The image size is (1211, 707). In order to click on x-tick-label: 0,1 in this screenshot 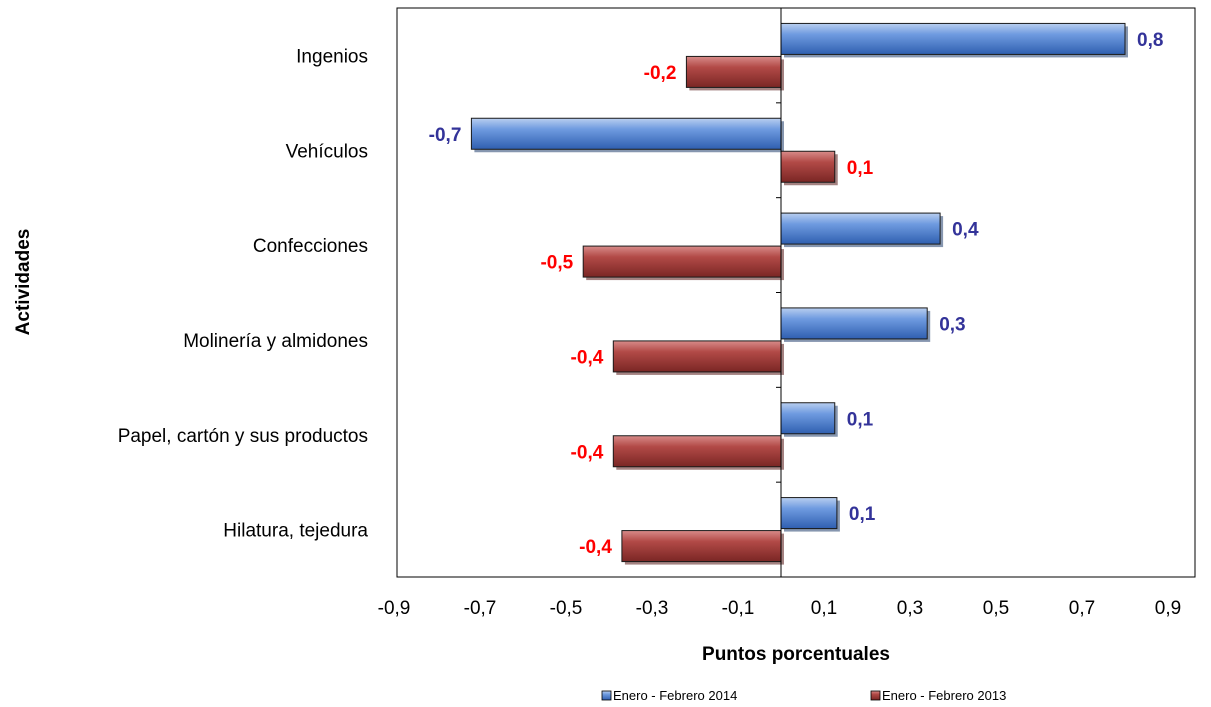, I will do `click(824, 608)`.